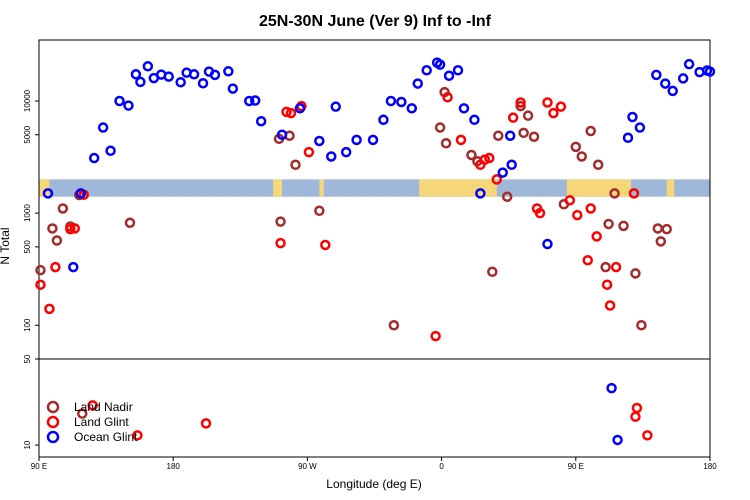 The width and height of the screenshot is (750, 500). What do you see at coordinates (53, 407) in the screenshot?
I see `legend-marker-land-nadir` at bounding box center [53, 407].